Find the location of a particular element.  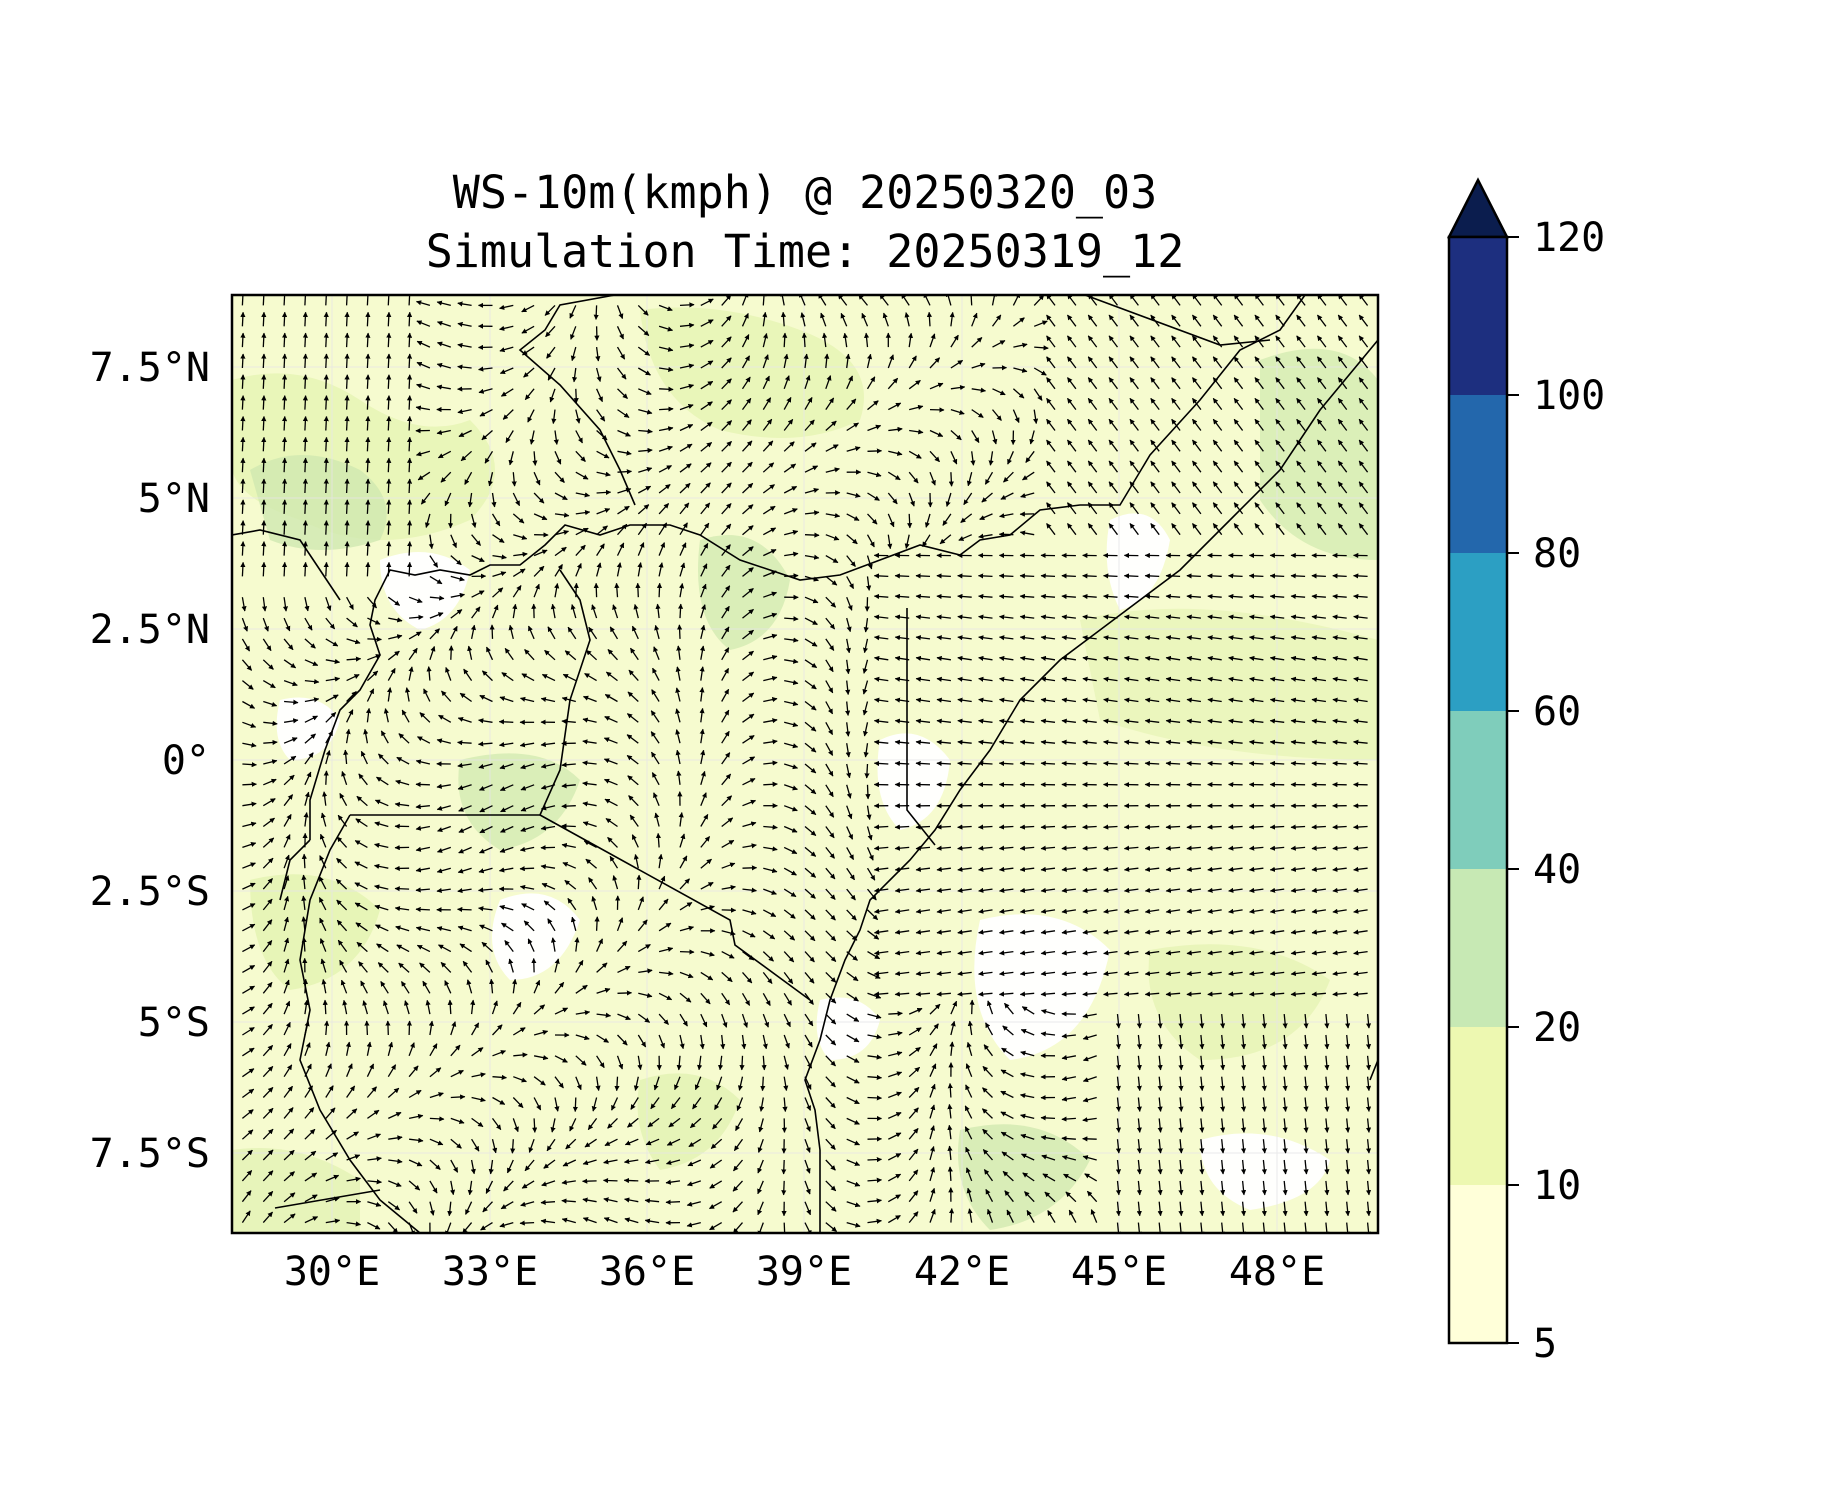

colorbar-ticks is located at coordinates (1513, 790).